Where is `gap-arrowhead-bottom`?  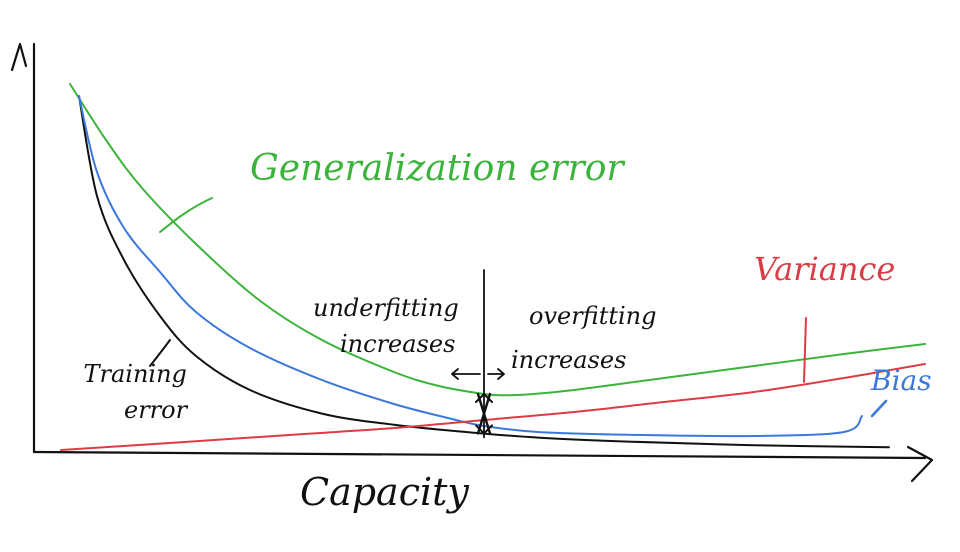 gap-arrowhead-bottom is located at coordinates (484, 429).